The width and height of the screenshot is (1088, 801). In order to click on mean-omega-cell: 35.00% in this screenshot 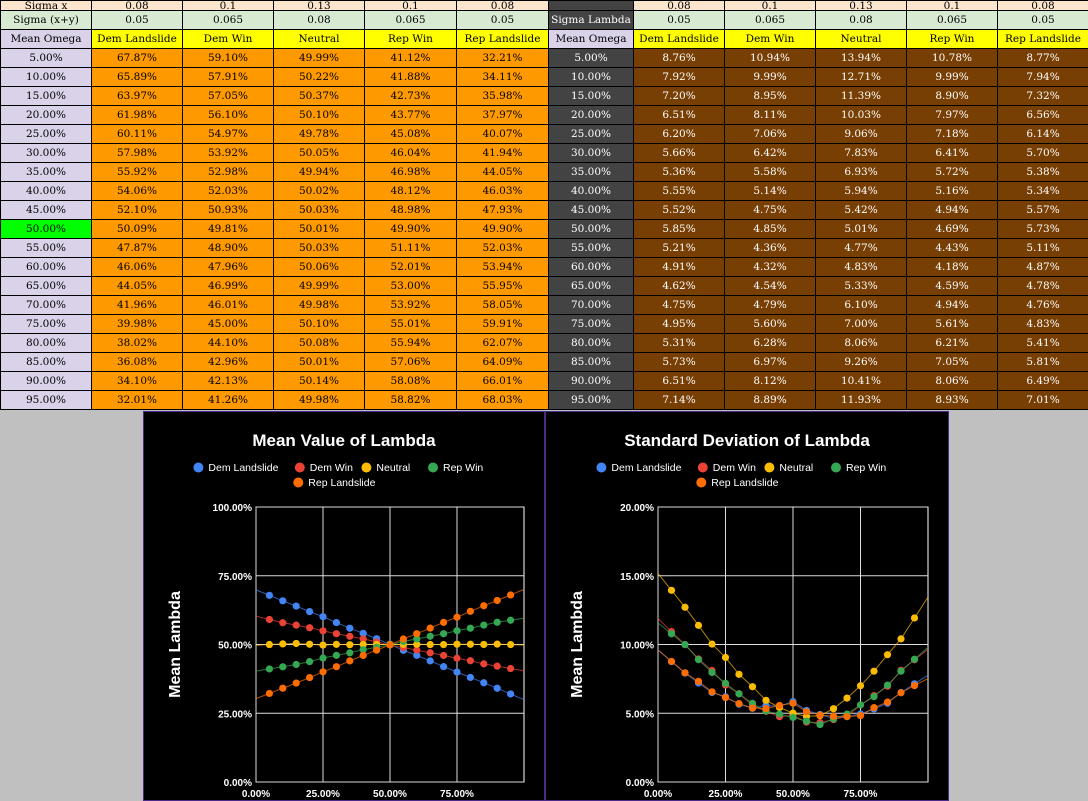, I will do `click(46, 172)`.